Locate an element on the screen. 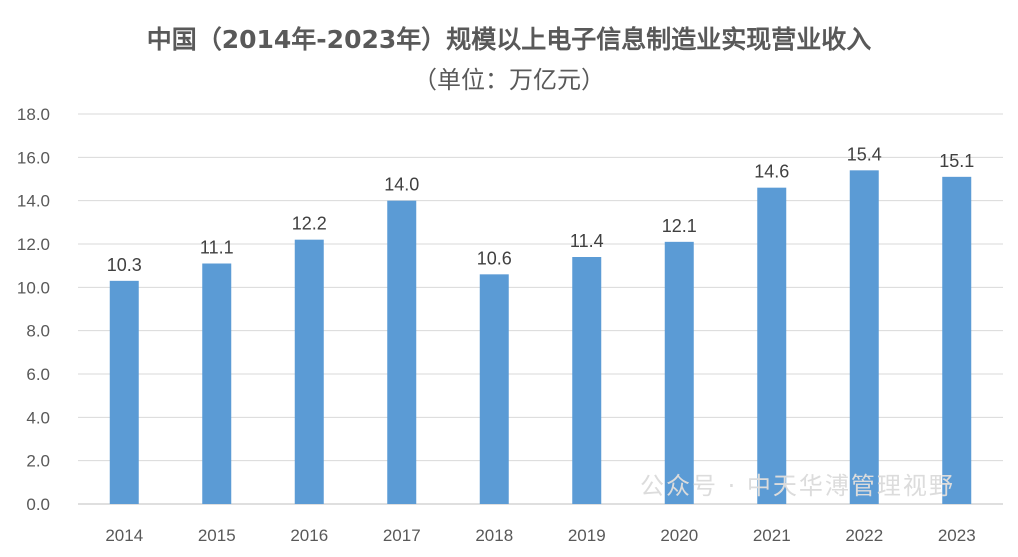  x-tick-label: 2015 is located at coordinates (217, 535).